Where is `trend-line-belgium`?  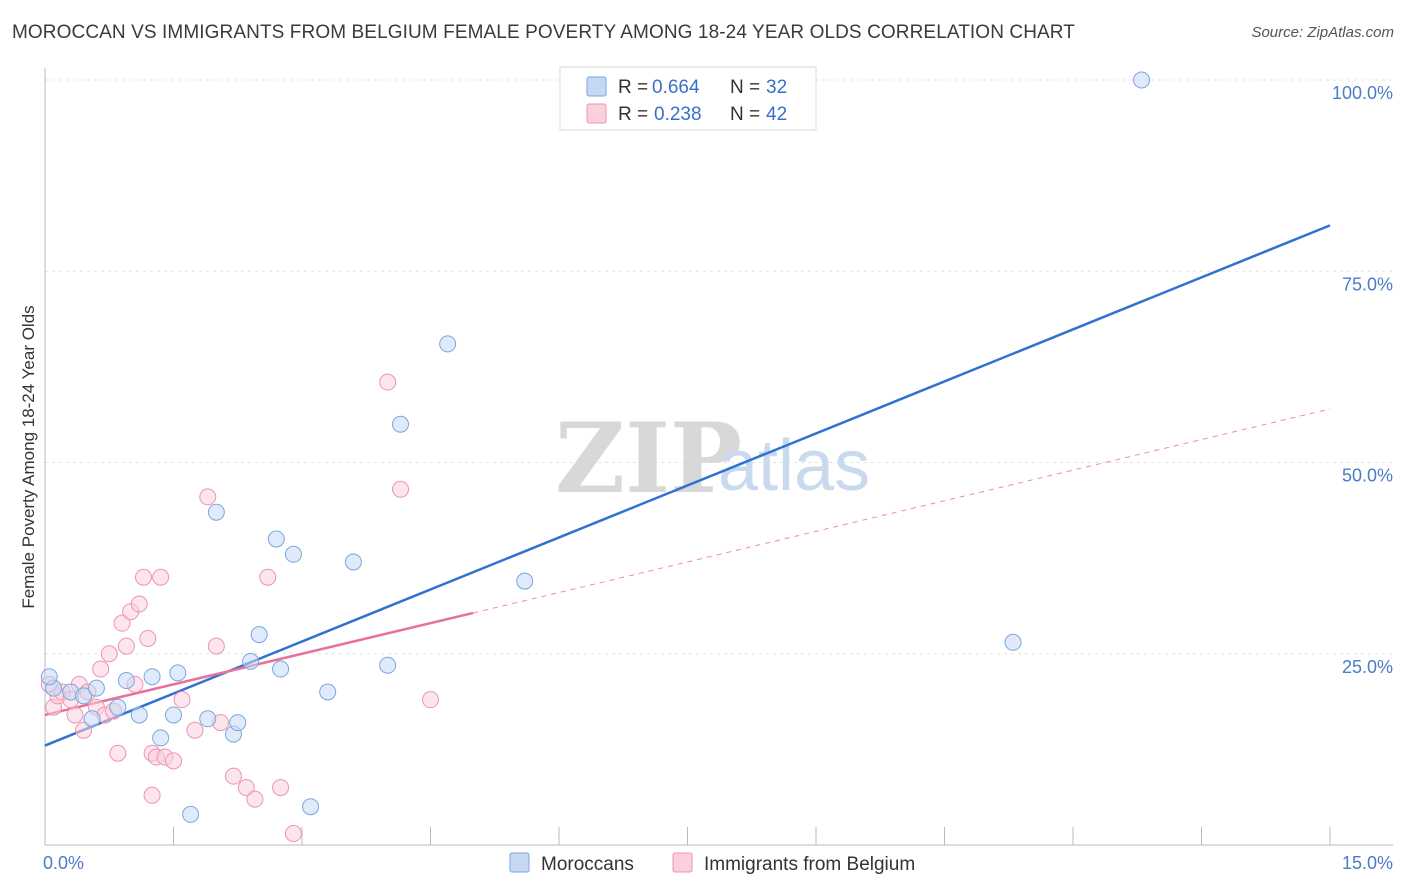 trend-line-belgium is located at coordinates (259, 664).